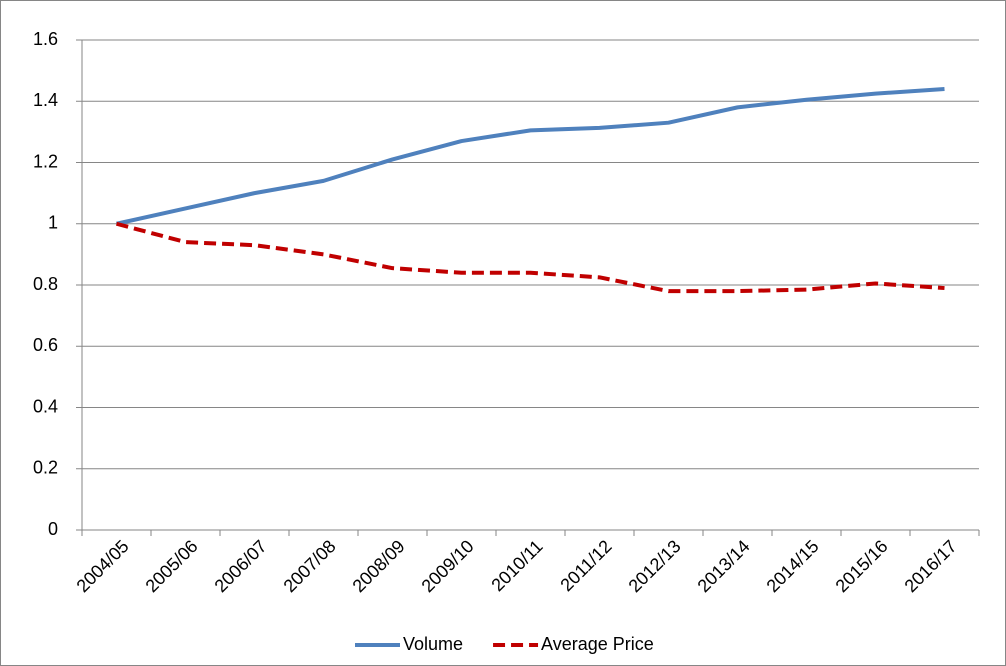 The width and height of the screenshot is (1006, 666). I want to click on y-tick-label: 0.6, so click(45, 345).